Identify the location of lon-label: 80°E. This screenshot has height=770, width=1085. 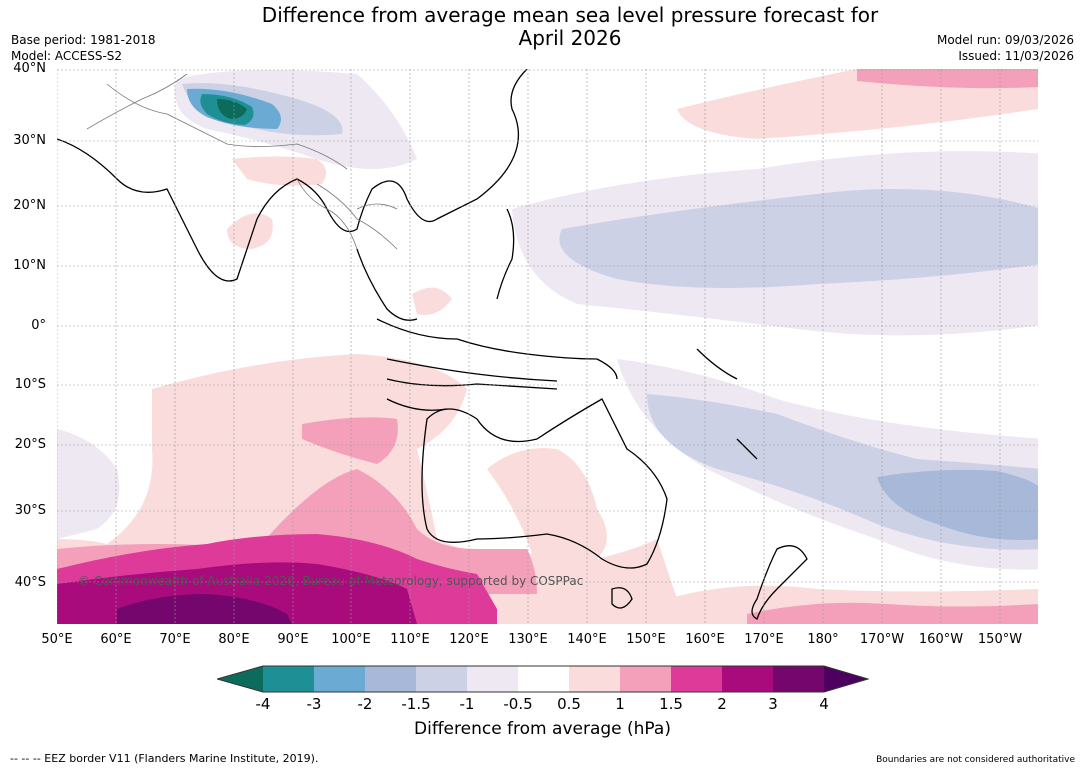
(234, 639).